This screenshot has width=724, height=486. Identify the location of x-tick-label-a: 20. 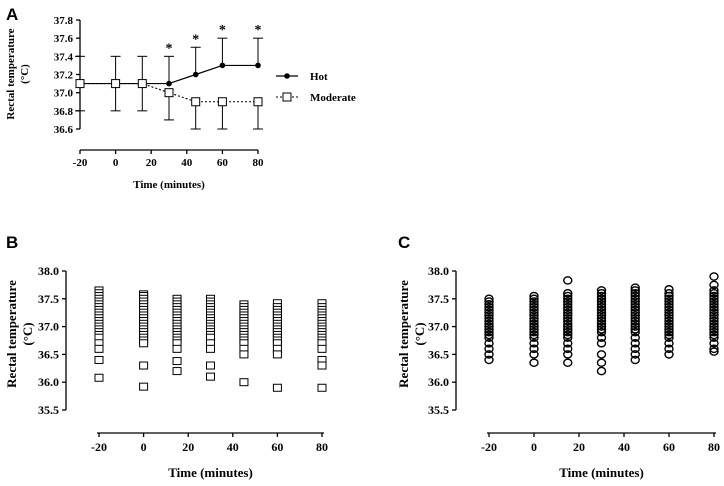
(152, 163).